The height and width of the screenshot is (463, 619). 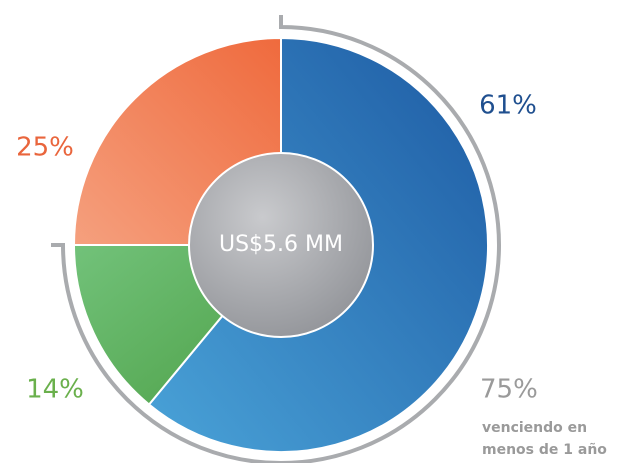 I want to click on data-label: 25%, so click(x=45, y=148).